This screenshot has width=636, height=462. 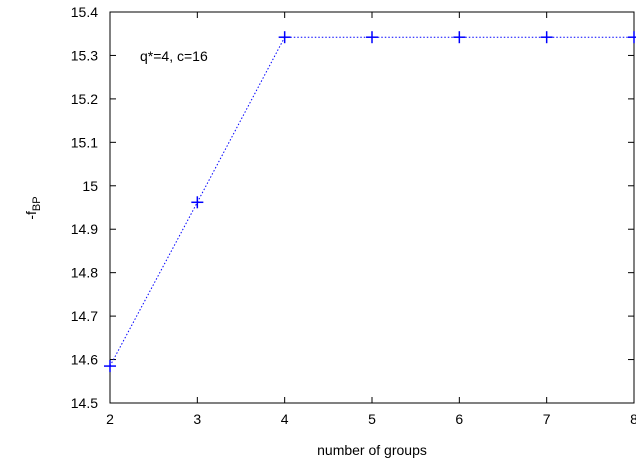 I want to click on y-tick-label: 15.4, so click(x=84, y=12).